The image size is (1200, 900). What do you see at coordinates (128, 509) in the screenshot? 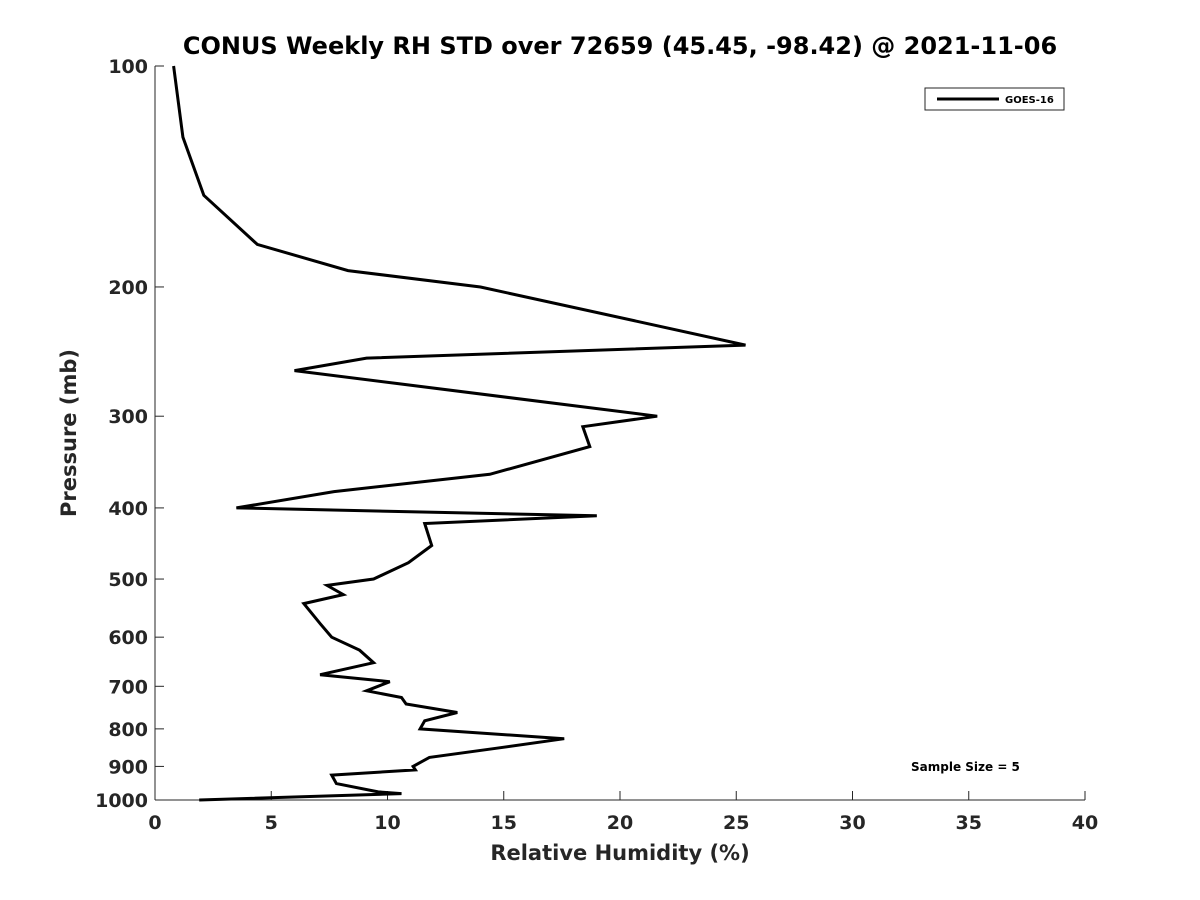
I see `y-tick-label: 400` at bounding box center [128, 509].